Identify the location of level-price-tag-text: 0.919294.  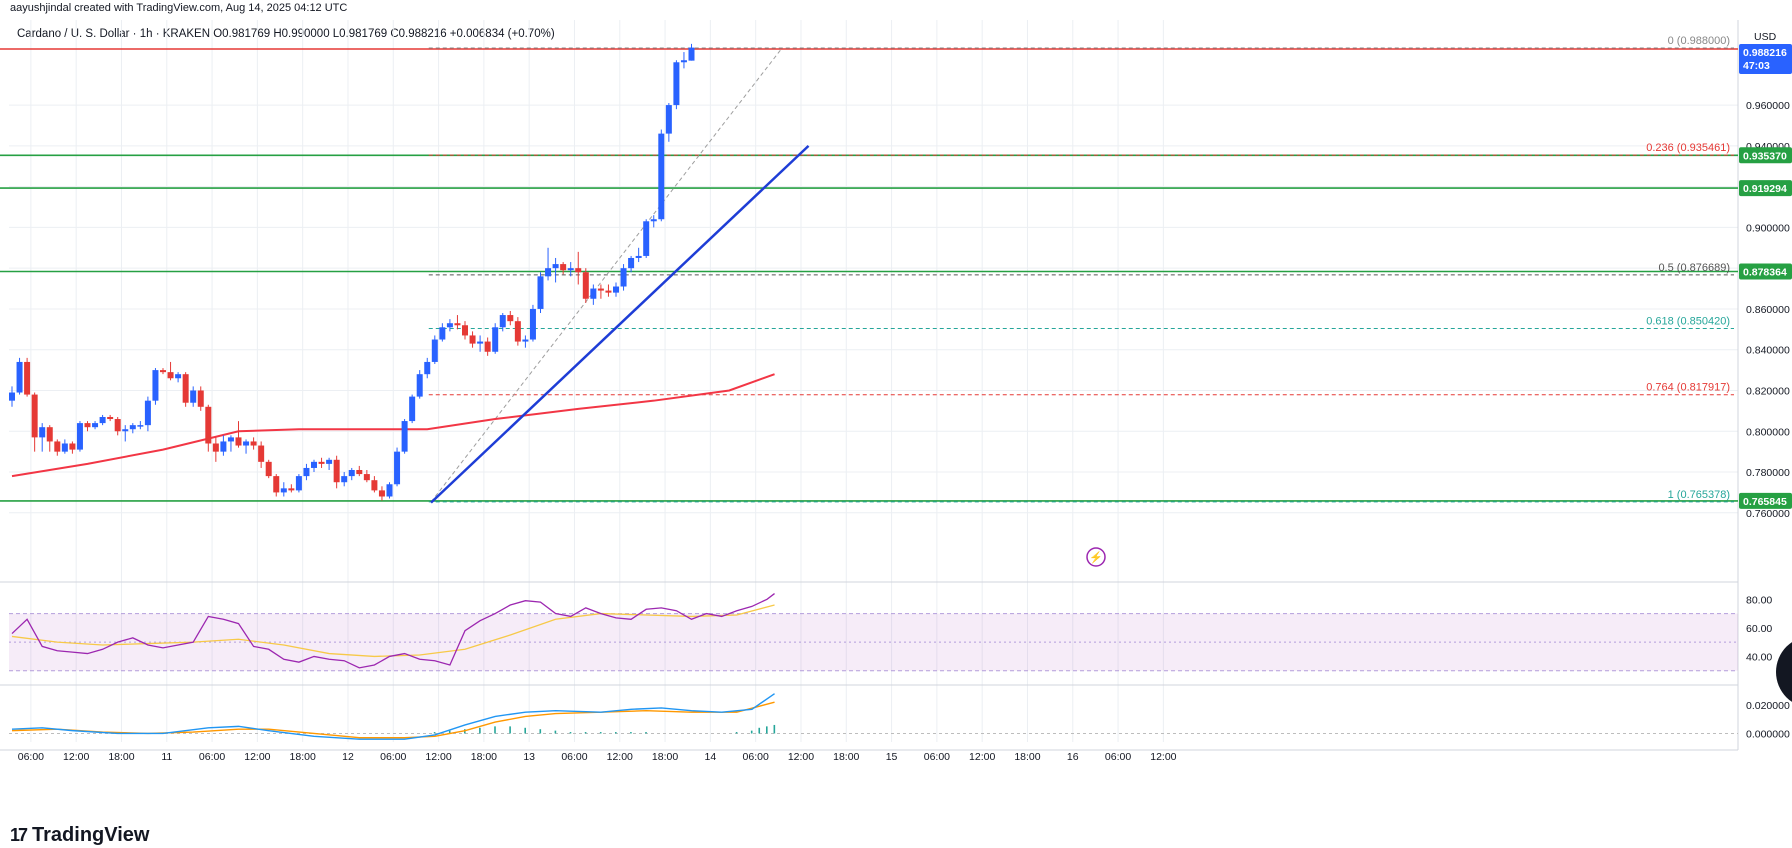
(1765, 189).